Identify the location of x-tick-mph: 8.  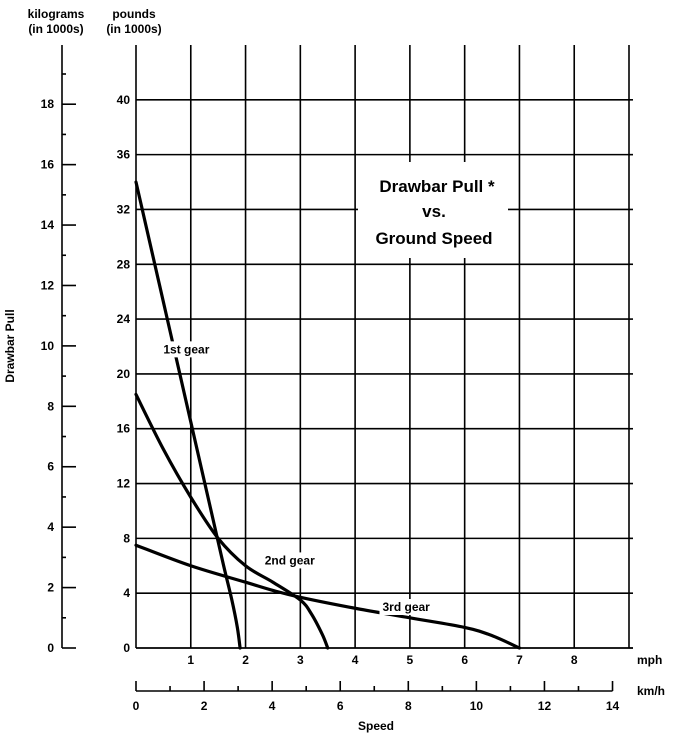
(574, 660).